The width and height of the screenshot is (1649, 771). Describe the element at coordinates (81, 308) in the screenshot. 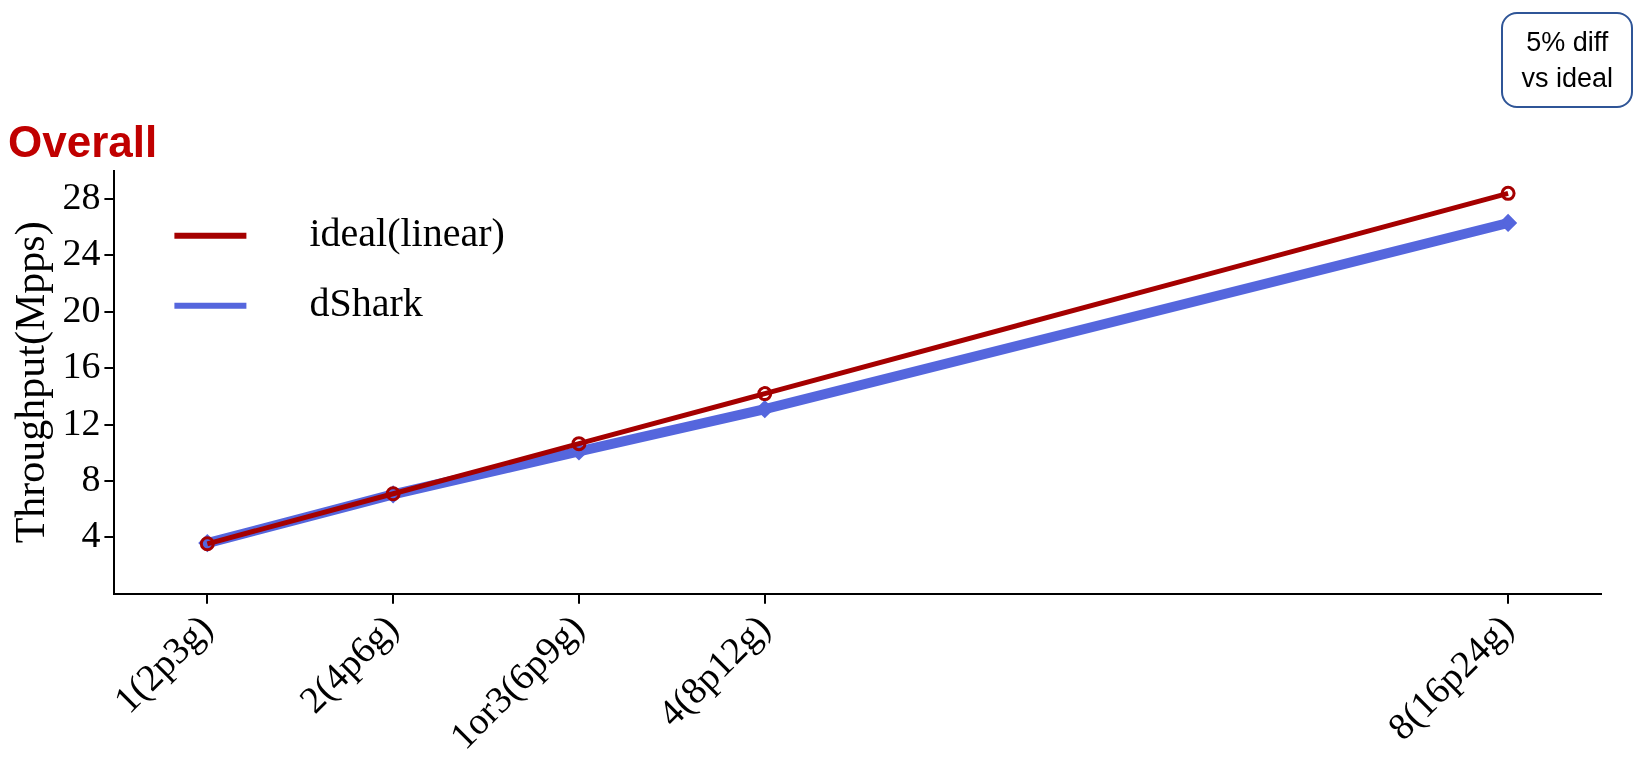

I see `y-tick-label: 20` at that location.